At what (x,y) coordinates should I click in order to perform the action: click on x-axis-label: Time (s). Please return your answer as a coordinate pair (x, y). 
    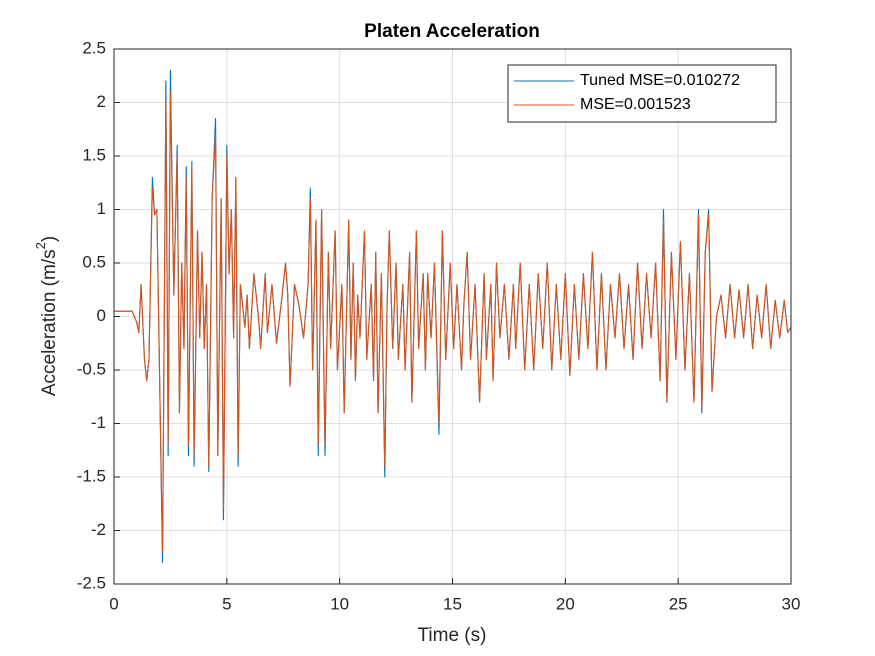
    Looking at the image, I should click on (452, 635).